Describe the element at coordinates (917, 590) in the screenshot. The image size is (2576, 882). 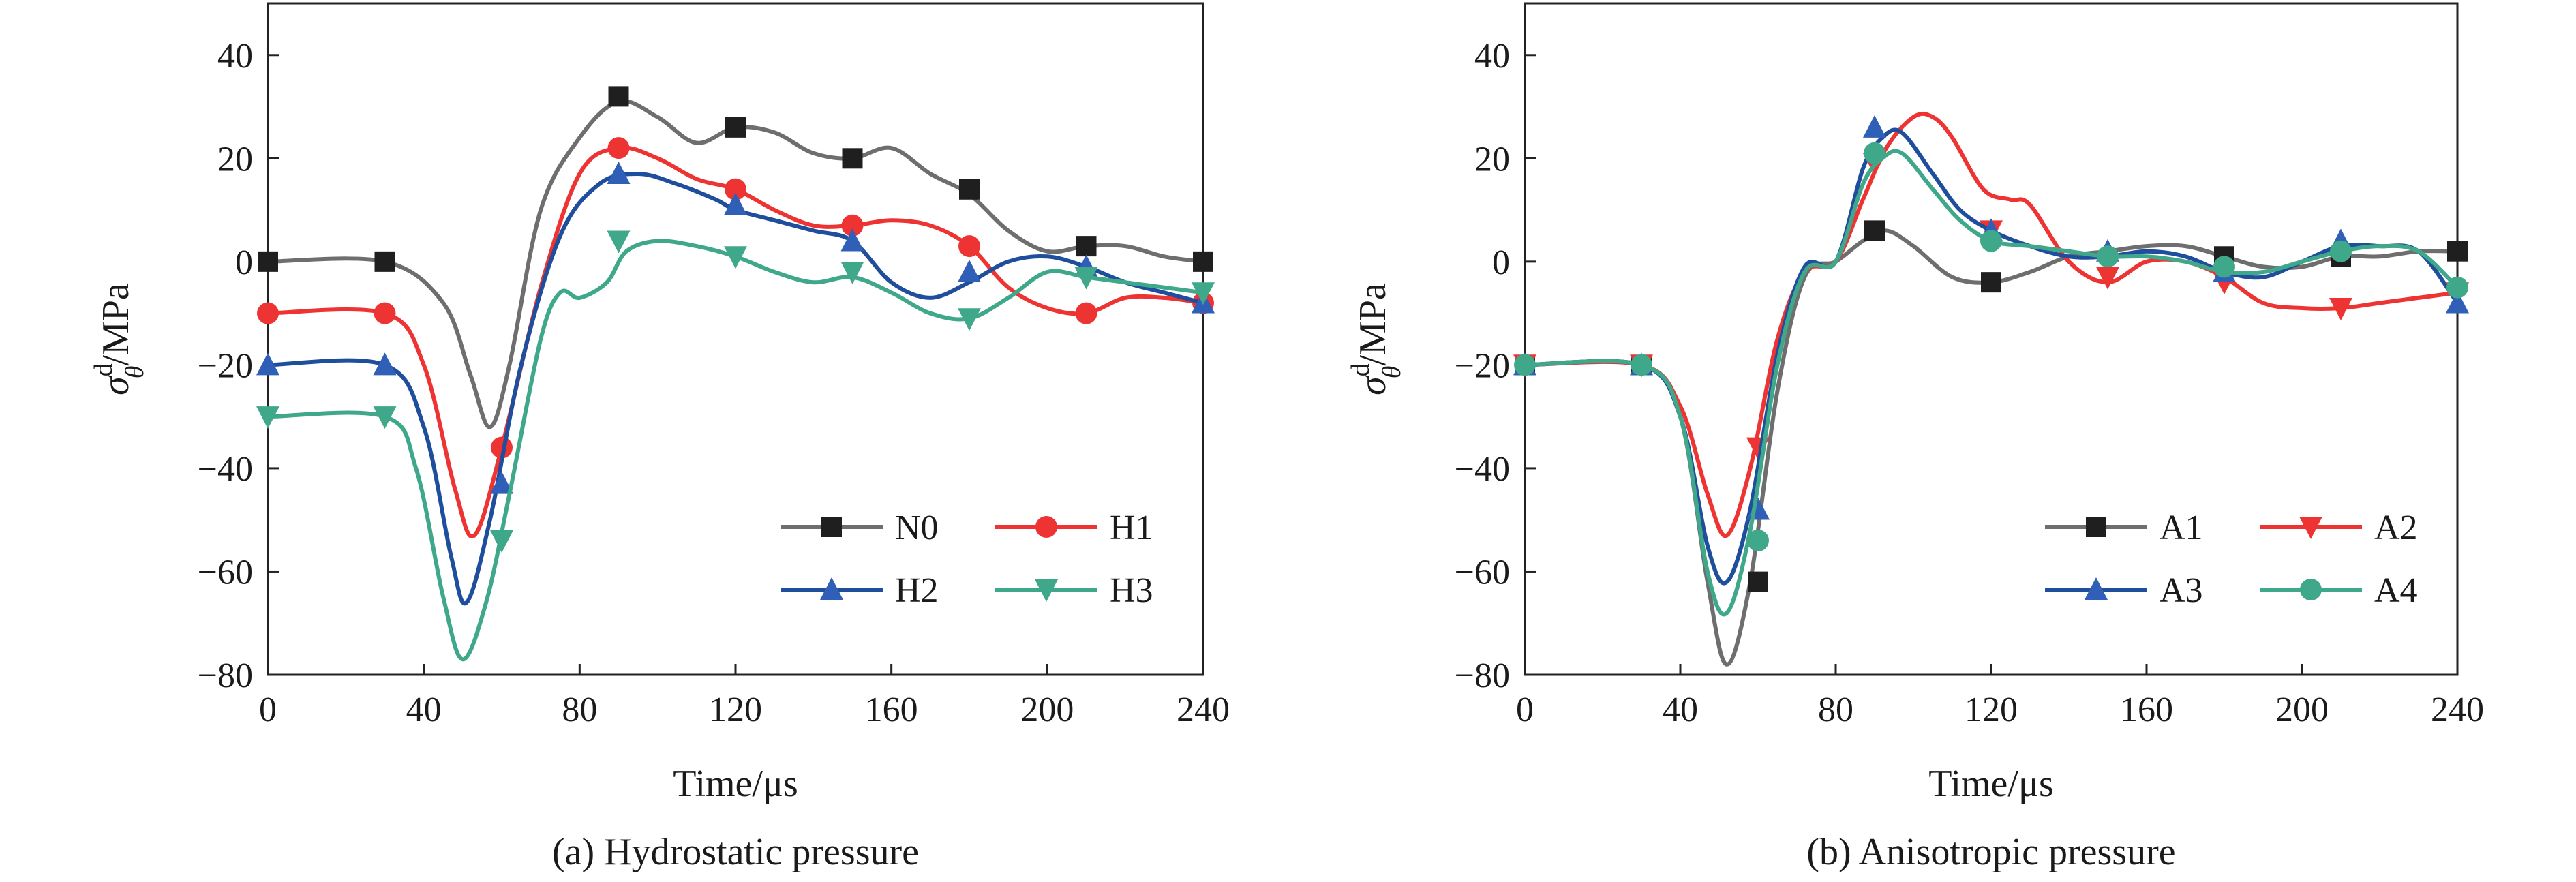
I see `legend-label: H2` at that location.